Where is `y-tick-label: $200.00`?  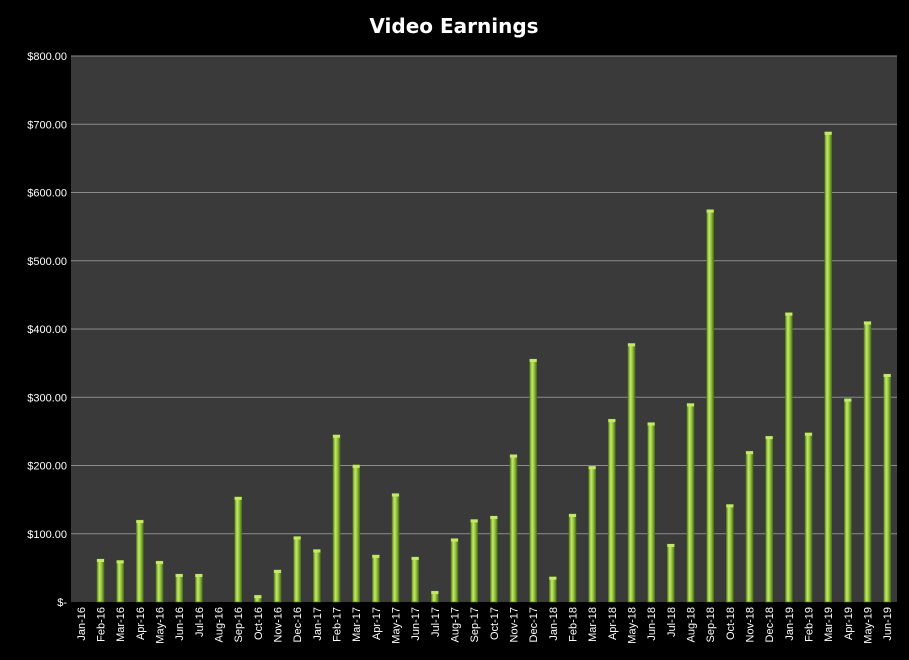
y-tick-label: $200.00 is located at coordinates (47, 467).